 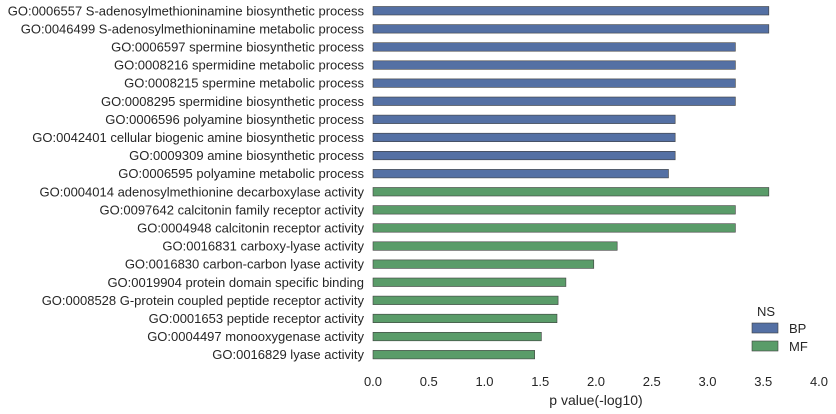 I want to click on x-axis-ticks: 0.0 0.5 1.0 1.5 2.0 2.5 3.0 3.5 4.0, so click(x=596, y=381).